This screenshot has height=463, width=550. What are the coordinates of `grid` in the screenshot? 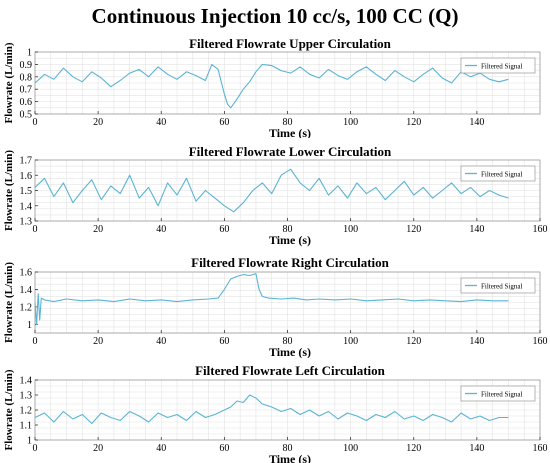 It's located at (287, 410).